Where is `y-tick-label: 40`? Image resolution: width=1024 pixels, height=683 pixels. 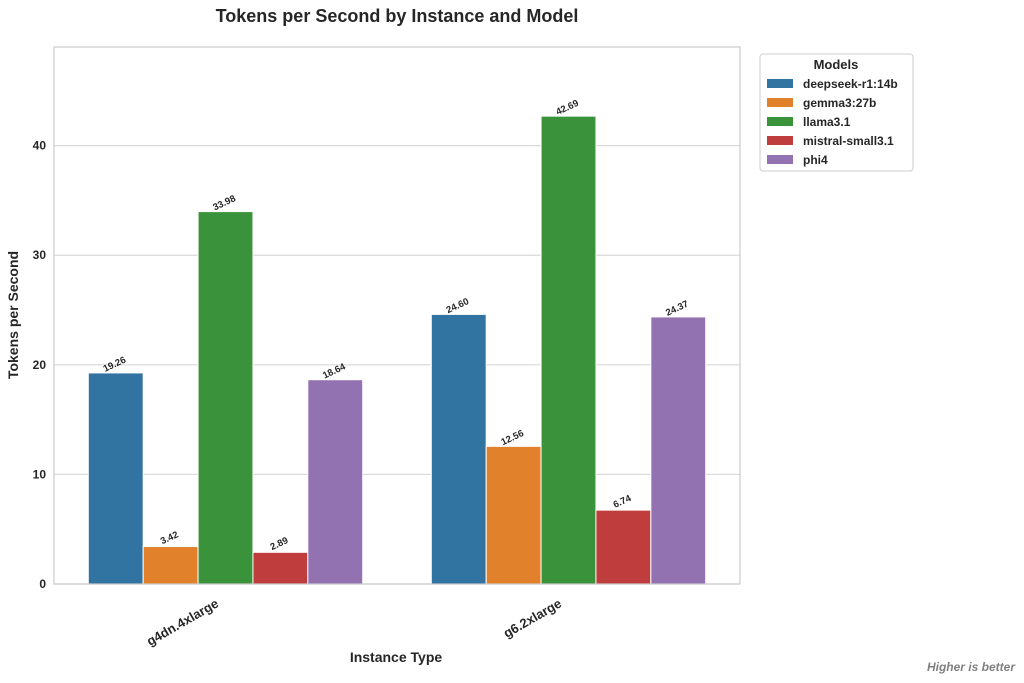
y-tick-label: 40 is located at coordinates (40, 146).